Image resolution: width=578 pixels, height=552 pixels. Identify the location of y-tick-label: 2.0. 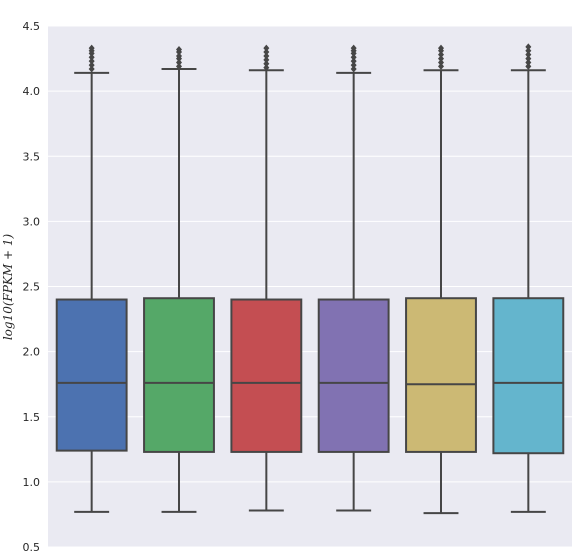
(32, 352).